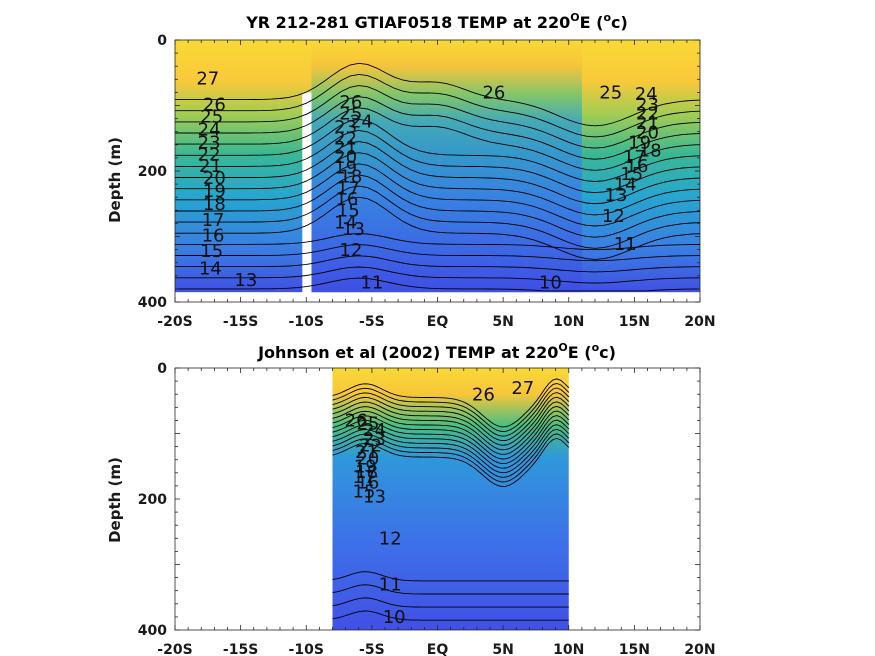 Image resolution: width=875 pixels, height=656 pixels. Describe the element at coordinates (365, 467) in the screenshot. I see `bottom-contour-label: 19` at that location.